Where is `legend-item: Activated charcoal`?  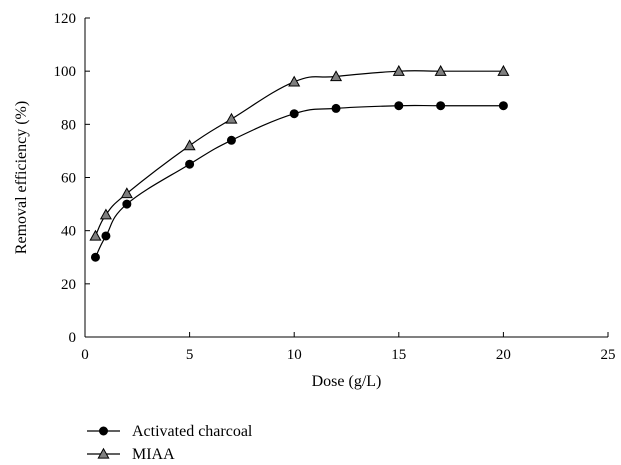 legend-item: Activated charcoal is located at coordinates (170, 431).